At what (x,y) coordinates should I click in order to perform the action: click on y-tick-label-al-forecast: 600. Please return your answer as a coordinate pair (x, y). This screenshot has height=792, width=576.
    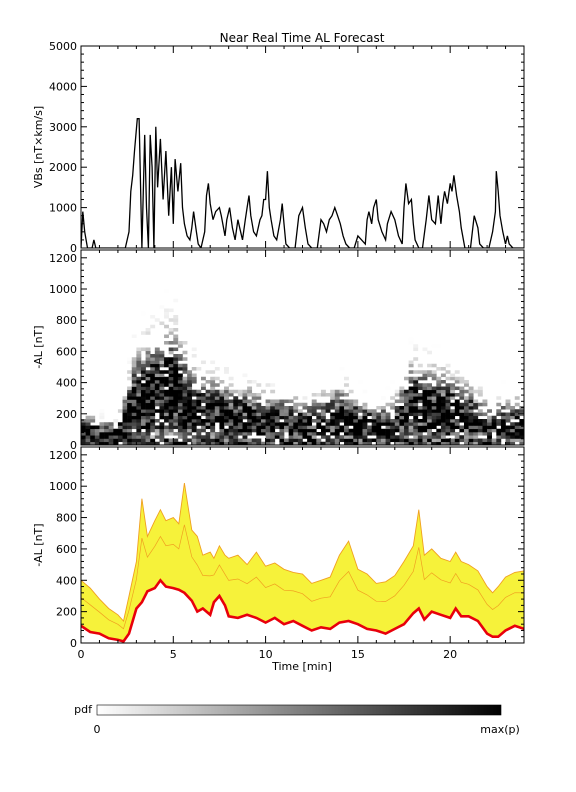
    Looking at the image, I should click on (66, 549).